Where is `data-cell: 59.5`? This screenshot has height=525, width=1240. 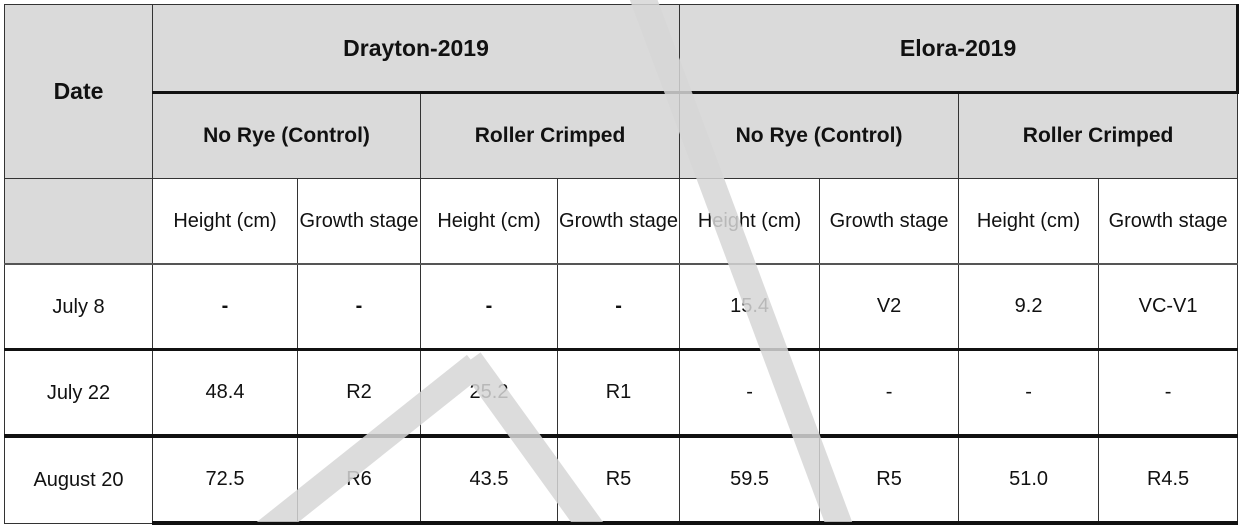
data-cell: 59.5 is located at coordinates (750, 479).